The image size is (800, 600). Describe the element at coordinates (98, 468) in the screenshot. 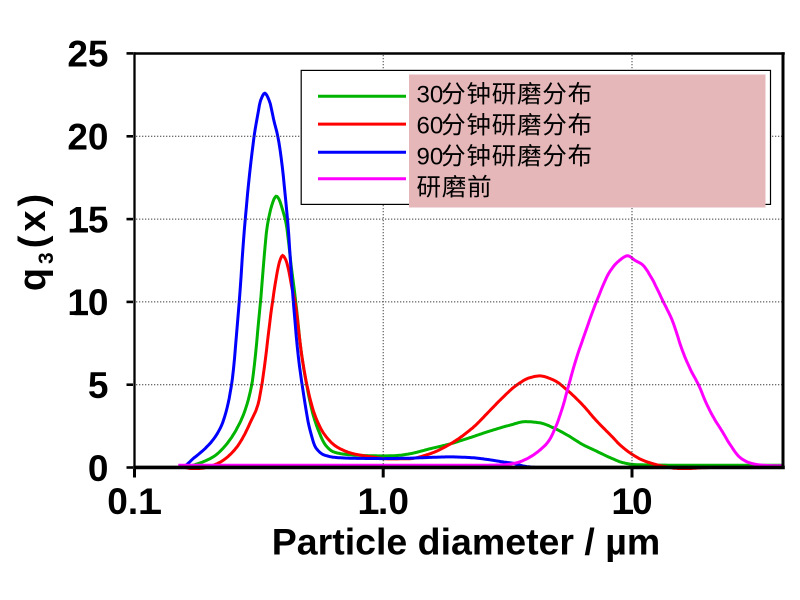

I see `svg-text: 0` at that location.